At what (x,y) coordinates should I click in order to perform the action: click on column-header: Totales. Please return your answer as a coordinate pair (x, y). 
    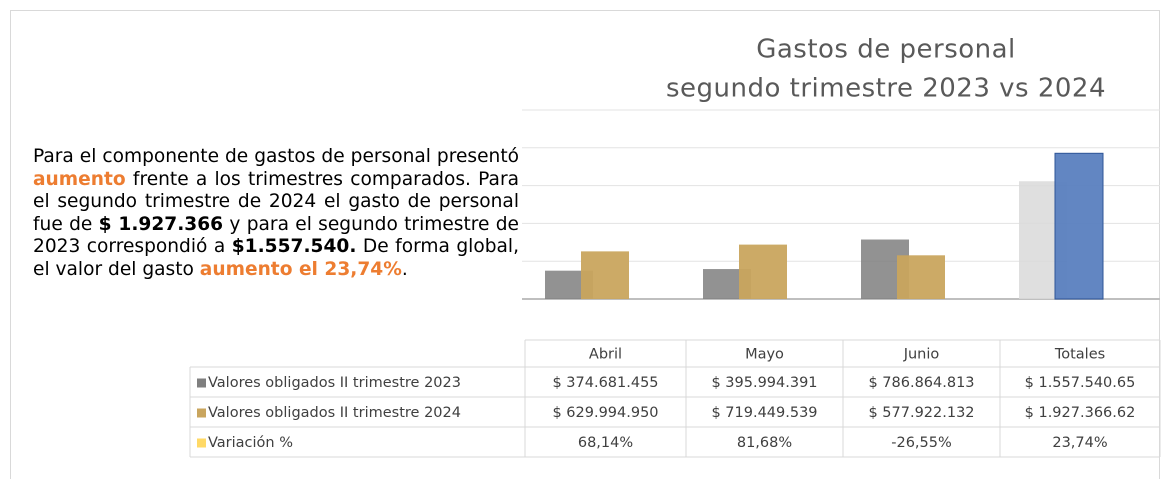
    Looking at the image, I should click on (1079, 355).